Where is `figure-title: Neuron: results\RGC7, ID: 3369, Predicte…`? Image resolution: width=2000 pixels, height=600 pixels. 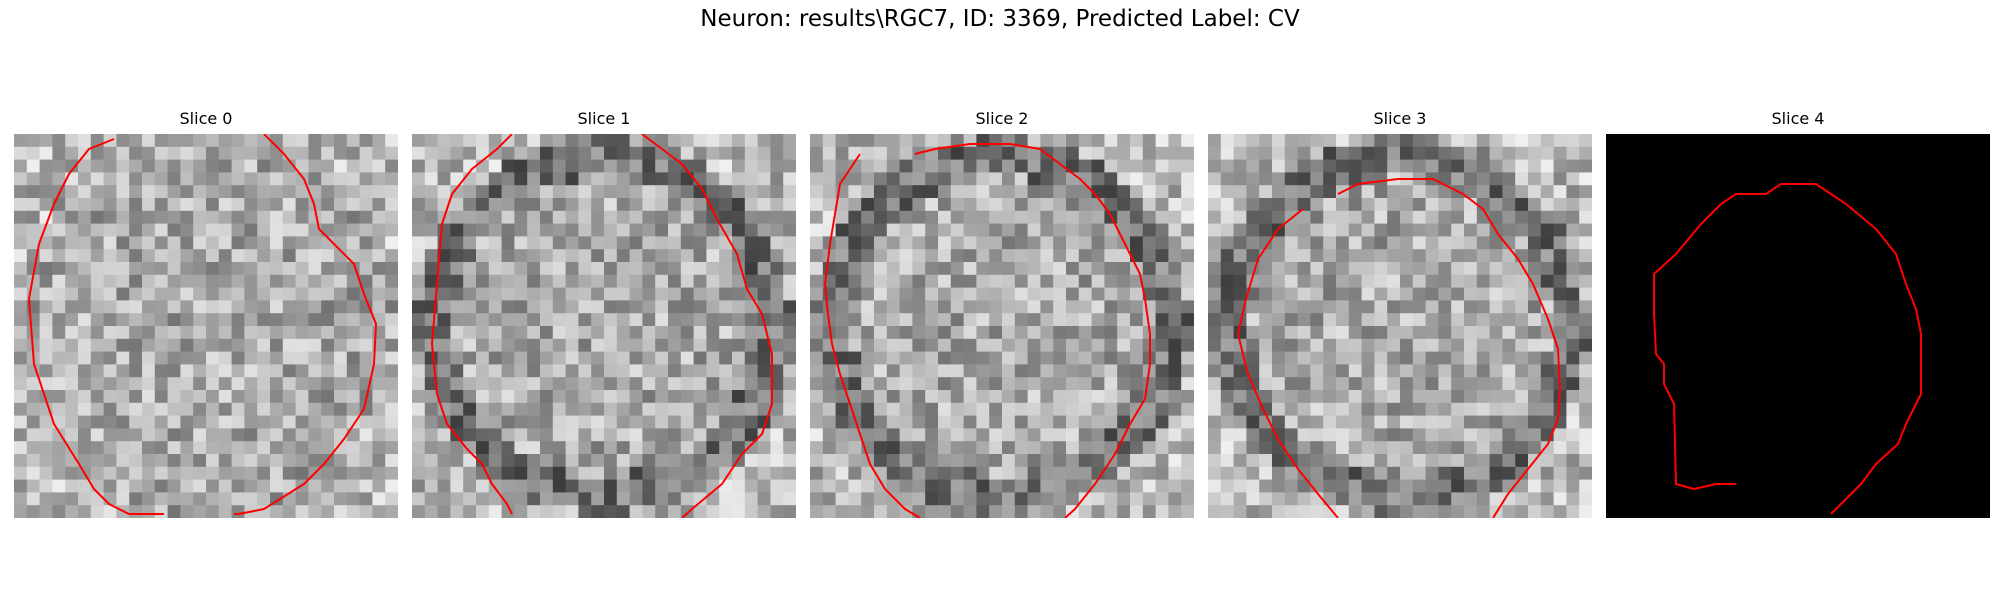
figure-title: Neuron: results\RGC7, ID: 3369, Predicte… is located at coordinates (1000, 19).